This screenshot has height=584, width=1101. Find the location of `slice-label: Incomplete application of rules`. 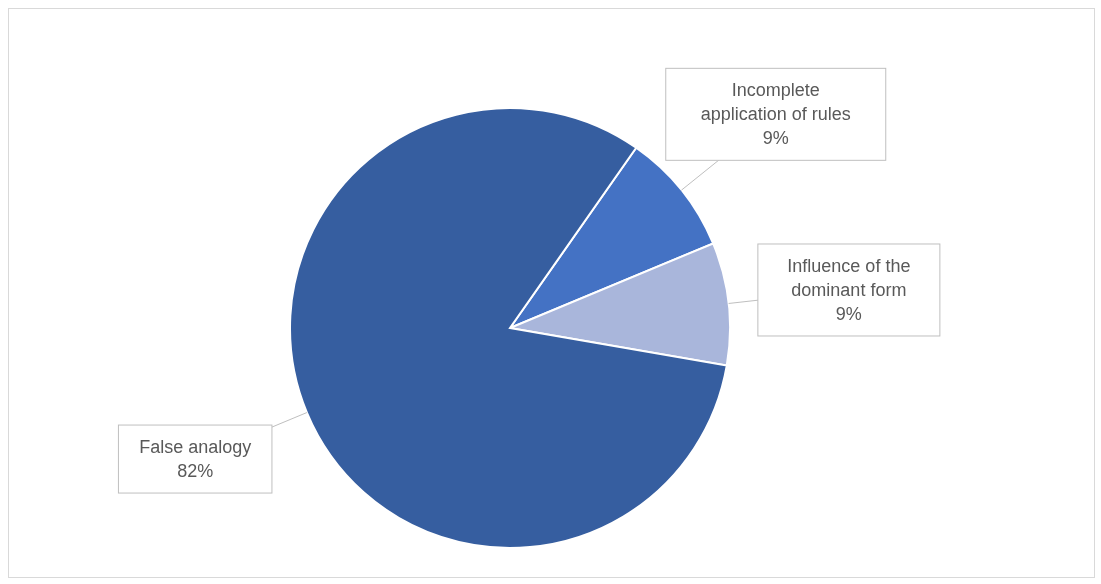

slice-label: Incomplete application of rules is located at coordinates (775, 102).